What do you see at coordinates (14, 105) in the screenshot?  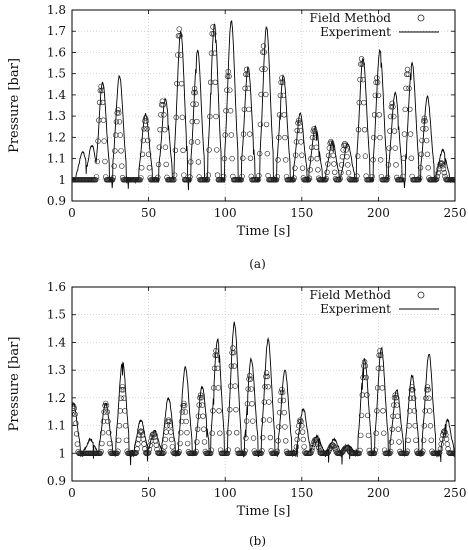 I see `y-axis-label: Pressure [bar]` at bounding box center [14, 105].